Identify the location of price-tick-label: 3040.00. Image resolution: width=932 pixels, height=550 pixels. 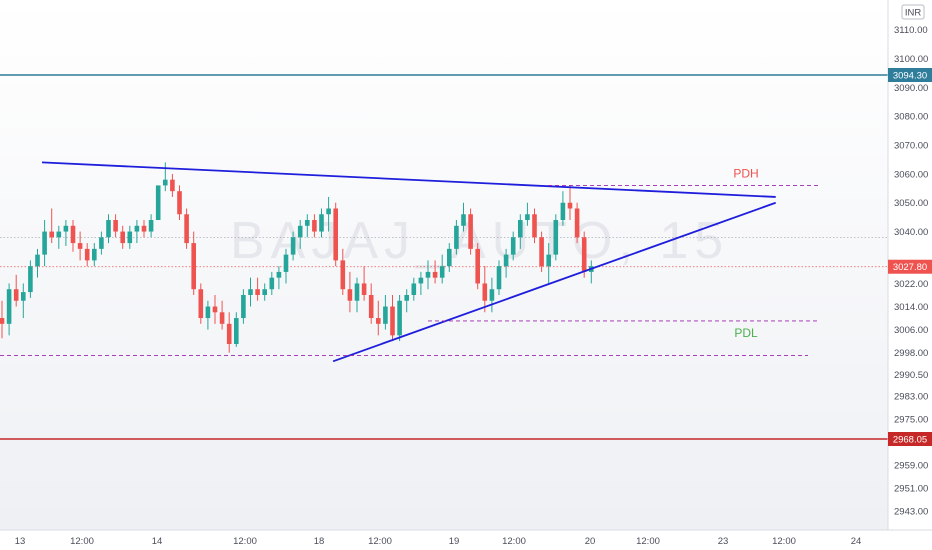
(911, 232).